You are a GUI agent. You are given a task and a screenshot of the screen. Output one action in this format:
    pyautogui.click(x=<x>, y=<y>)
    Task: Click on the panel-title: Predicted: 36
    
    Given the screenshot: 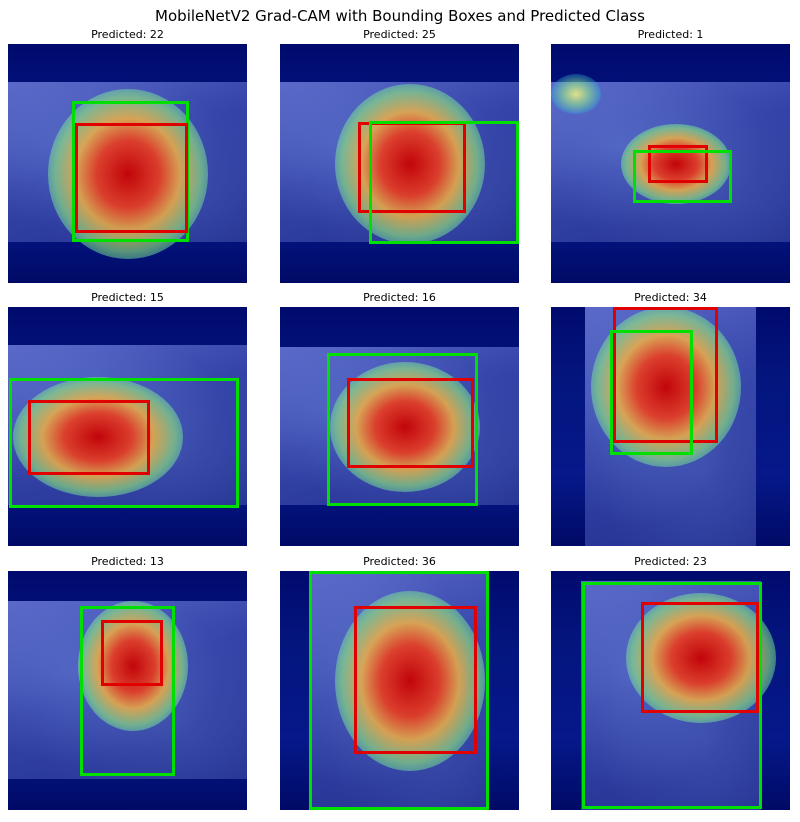 What is the action you would take?
    pyautogui.click(x=399, y=561)
    